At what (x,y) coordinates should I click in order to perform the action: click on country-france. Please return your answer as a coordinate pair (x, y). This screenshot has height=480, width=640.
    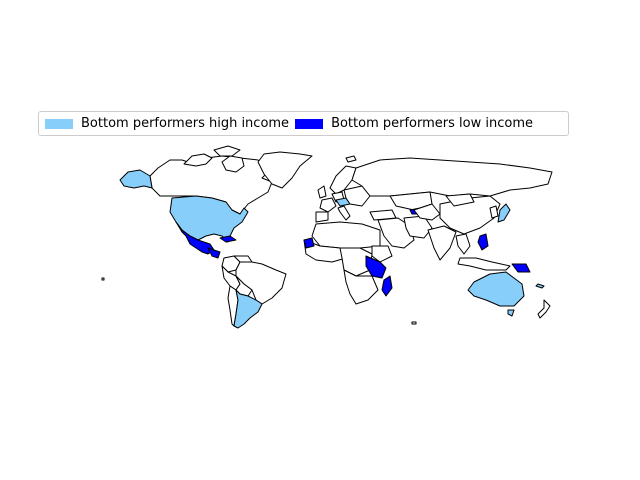
    Looking at the image, I should click on (328, 205).